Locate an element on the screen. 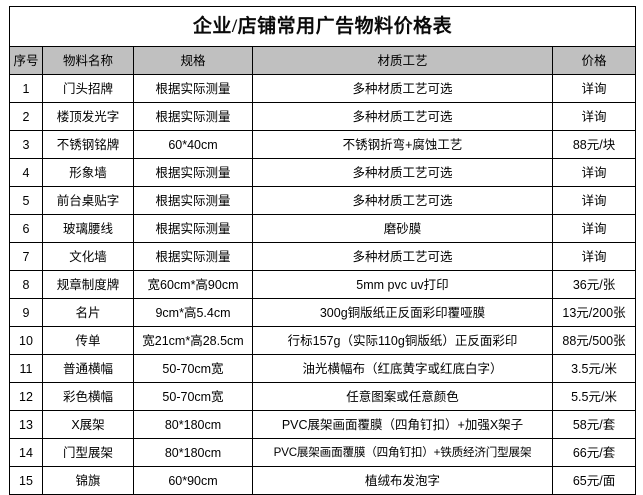 Image resolution: width=643 pixels, height=495 pixels. cell-index: 15 is located at coordinates (26, 480).